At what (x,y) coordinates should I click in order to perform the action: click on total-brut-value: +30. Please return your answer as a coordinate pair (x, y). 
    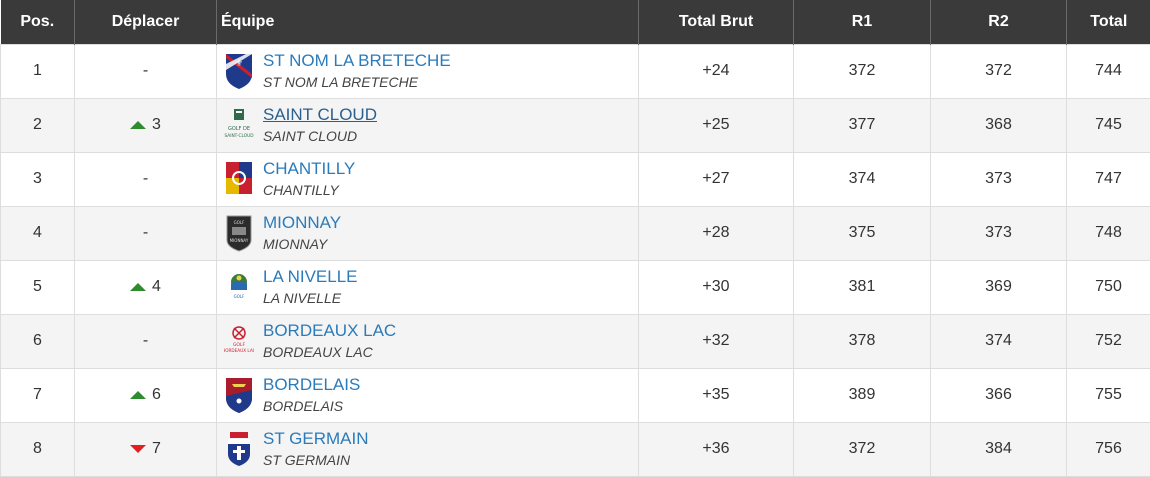
    Looking at the image, I should click on (715, 286).